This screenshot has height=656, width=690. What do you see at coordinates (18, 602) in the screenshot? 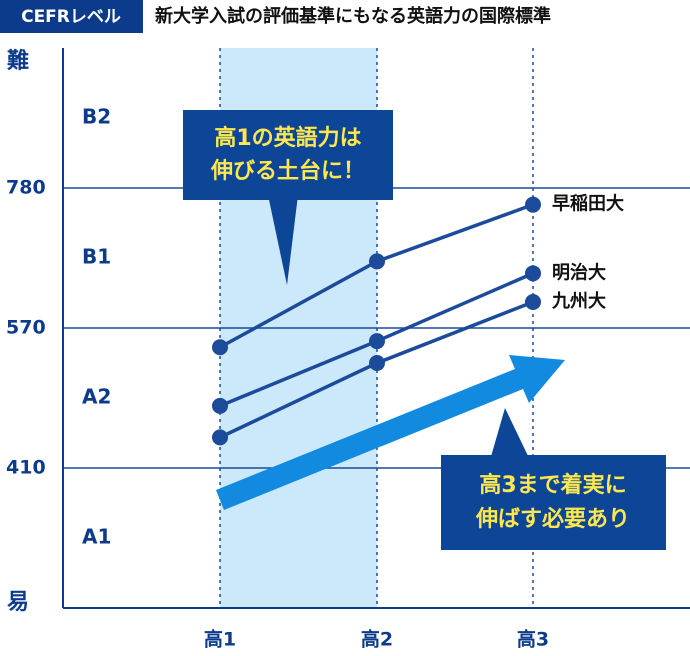
I see `axis-bottom-label: 易` at bounding box center [18, 602].